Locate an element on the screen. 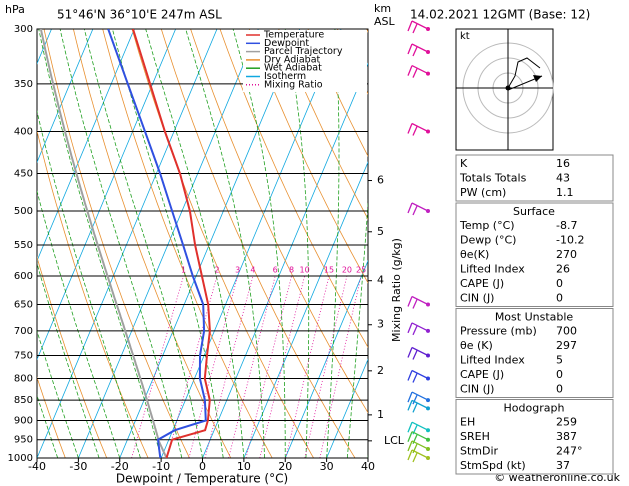 The width and height of the screenshot is (629, 486). hodograph-unit: kt is located at coordinates (465, 36).